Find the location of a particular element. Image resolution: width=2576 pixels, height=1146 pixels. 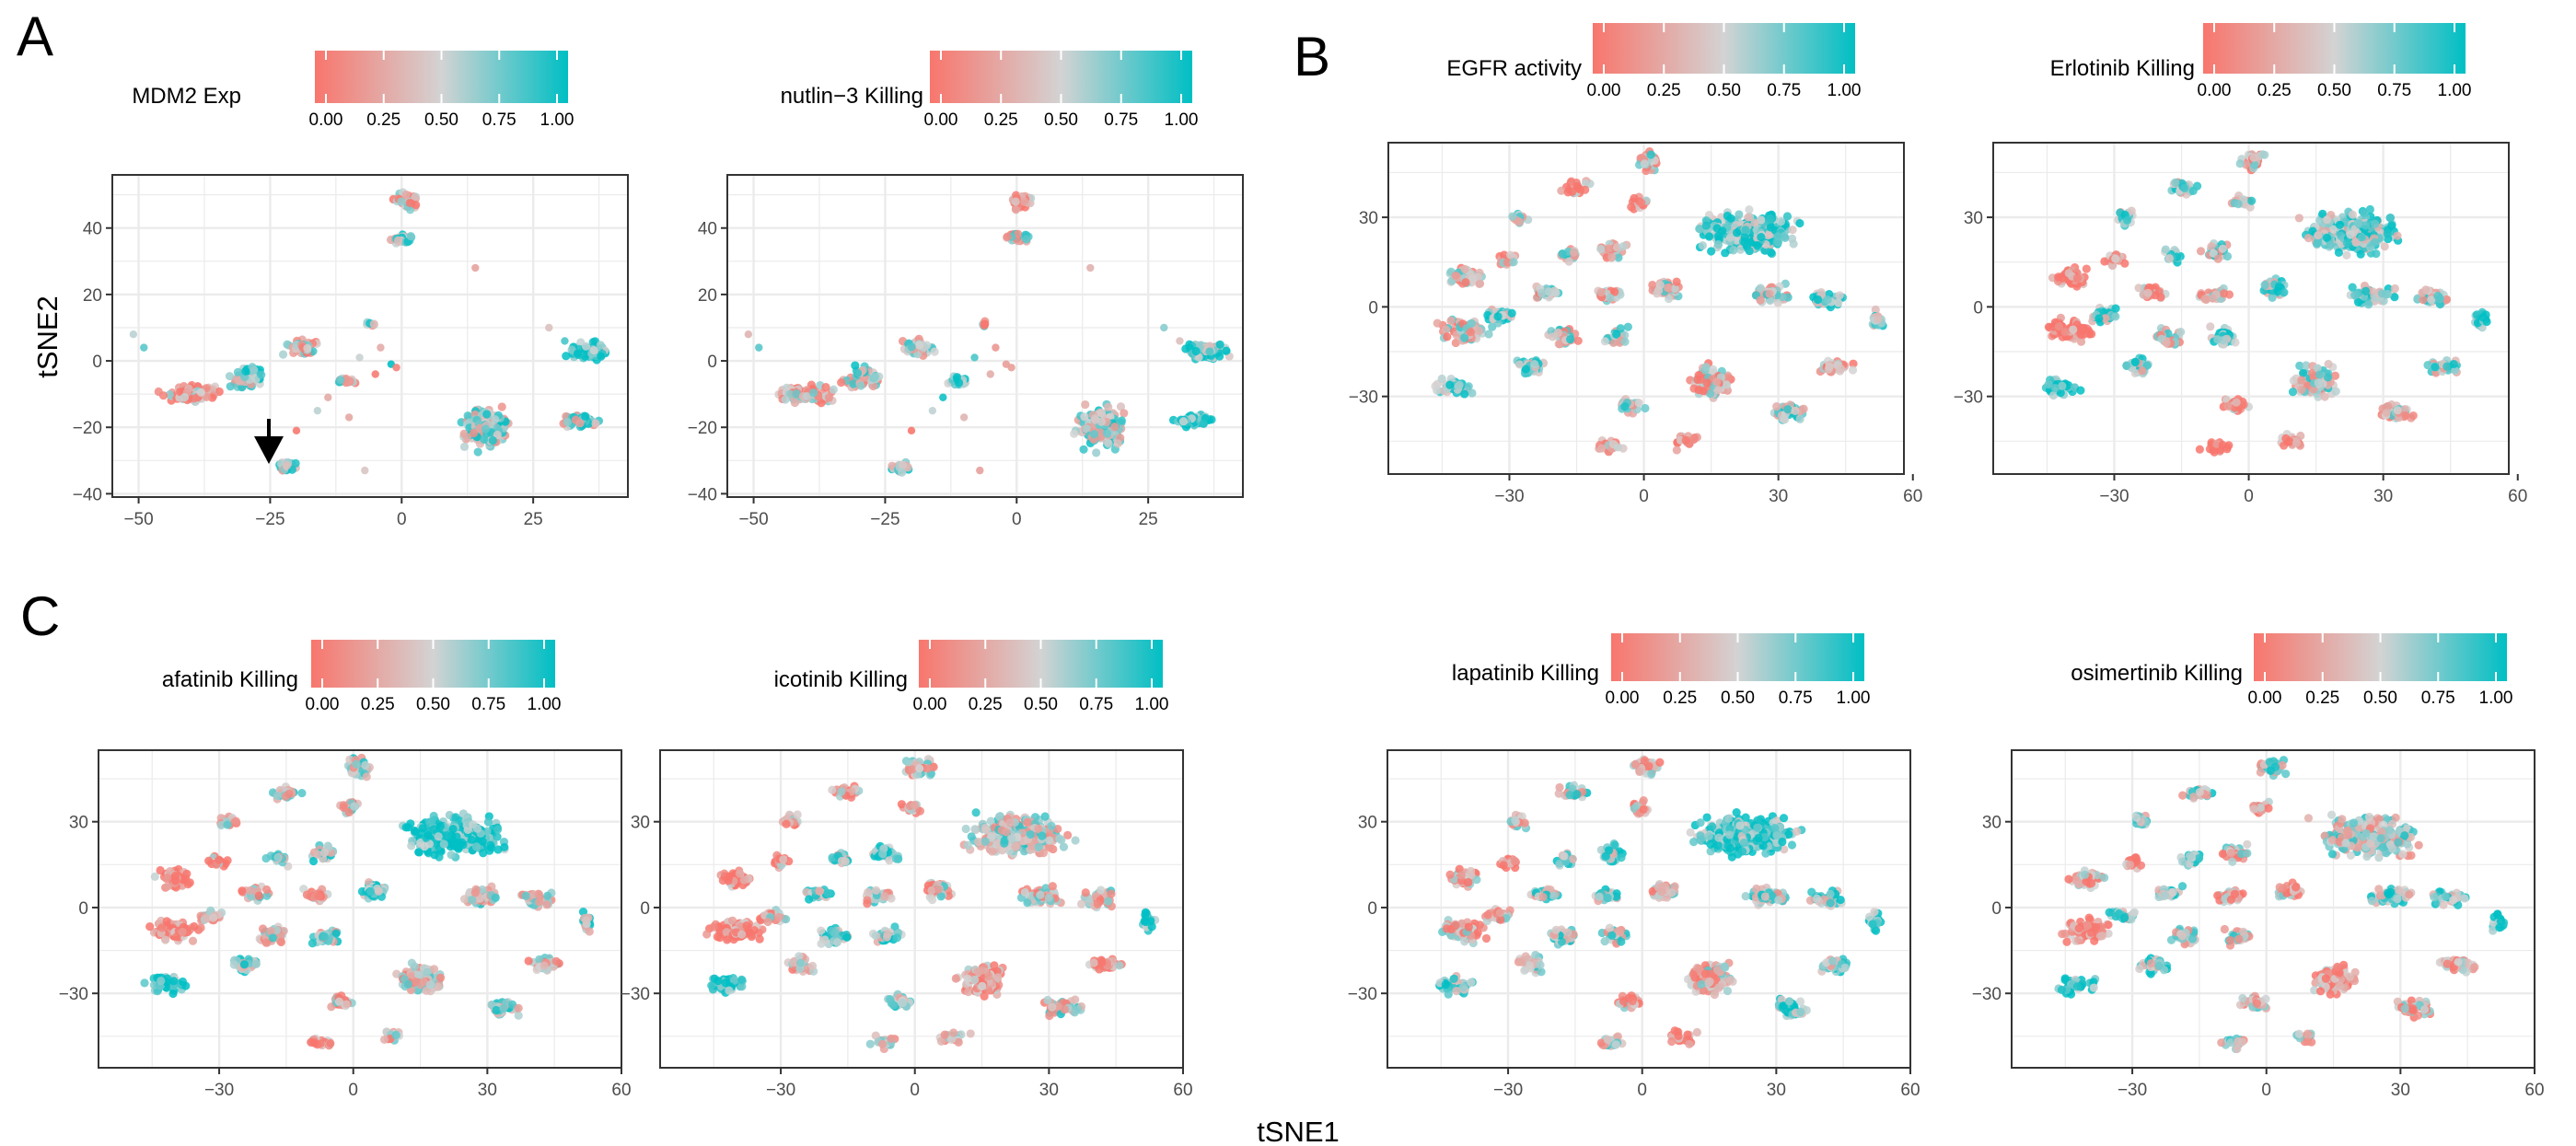

colorbar-tick-label: 0.00 is located at coordinates (2215, 90).